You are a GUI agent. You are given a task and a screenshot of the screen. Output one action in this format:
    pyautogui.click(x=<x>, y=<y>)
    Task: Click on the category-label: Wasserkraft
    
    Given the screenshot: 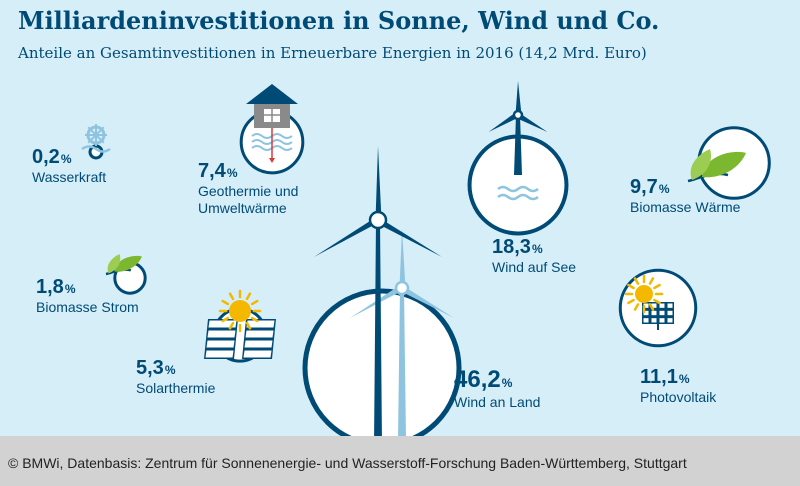 What is the action you would take?
    pyautogui.click(x=69, y=177)
    